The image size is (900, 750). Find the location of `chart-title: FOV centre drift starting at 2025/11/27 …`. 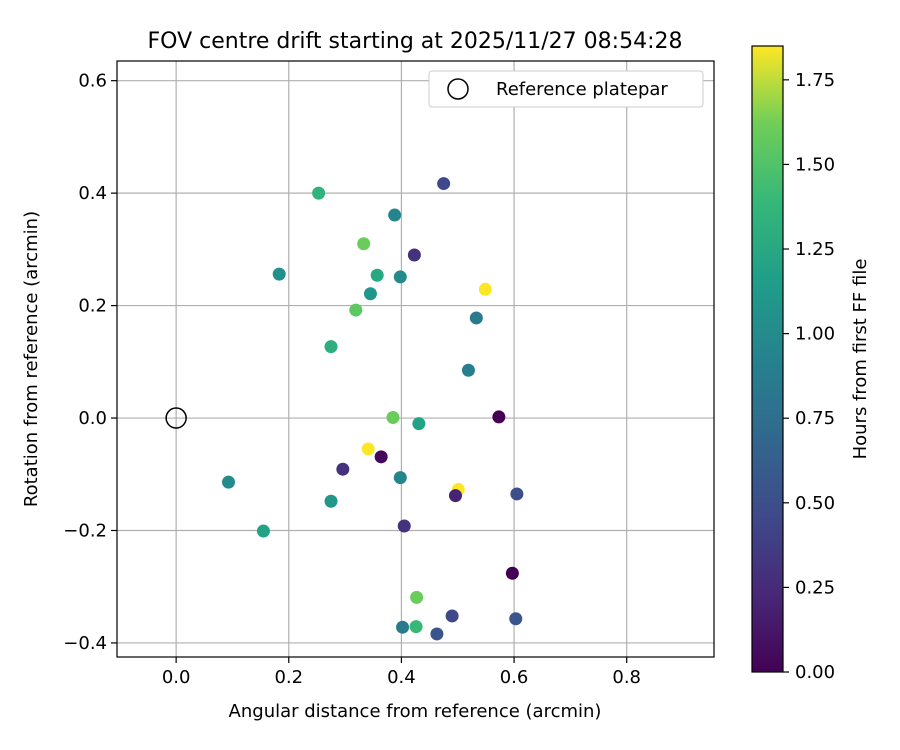

chart-title: FOV centre drift starting at 2025/11/27 … is located at coordinates (415, 41).